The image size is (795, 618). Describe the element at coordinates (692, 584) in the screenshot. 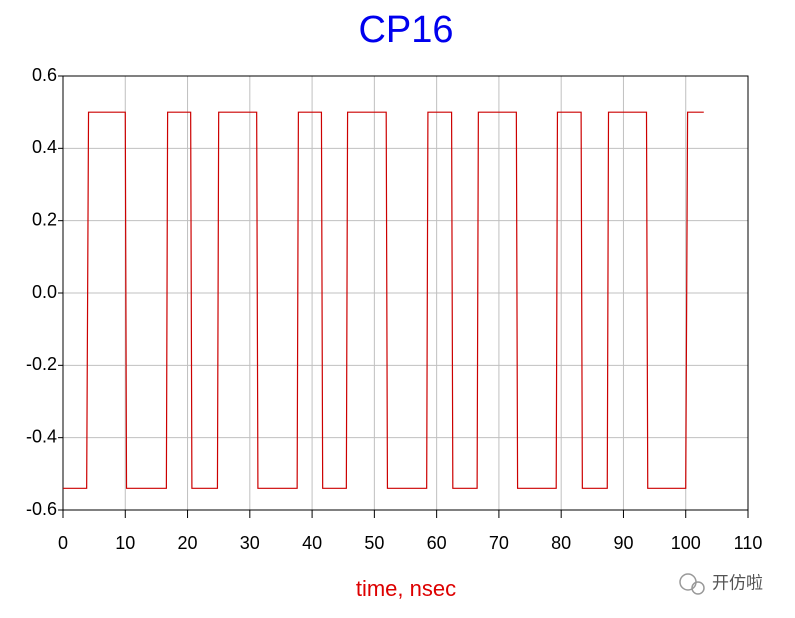

I see `watermark-icon` at that location.